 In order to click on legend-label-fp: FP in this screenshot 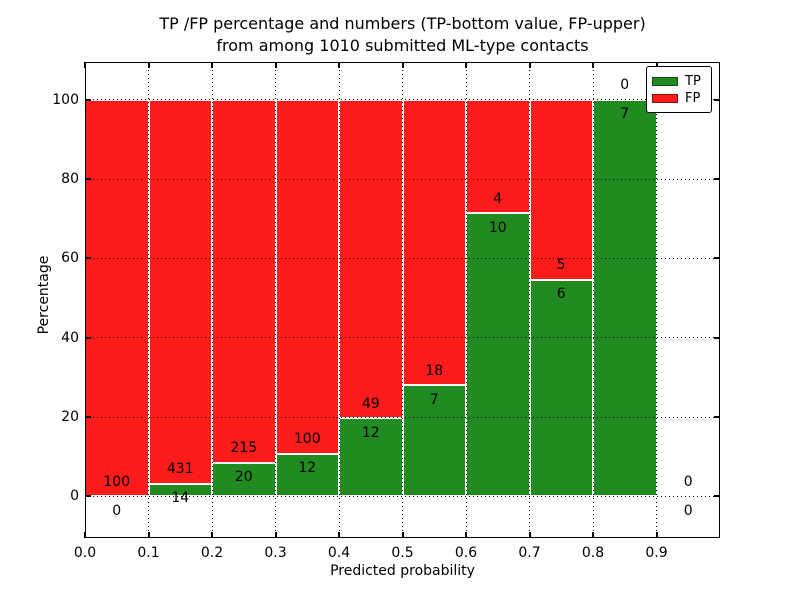, I will do `click(693, 98)`.